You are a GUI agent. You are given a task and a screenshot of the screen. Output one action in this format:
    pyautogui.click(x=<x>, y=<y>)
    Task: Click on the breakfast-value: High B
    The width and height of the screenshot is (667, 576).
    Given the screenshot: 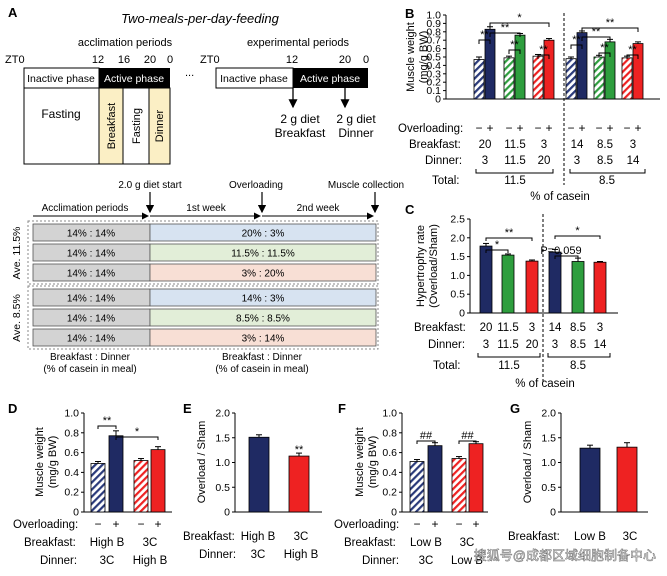 What is the action you would take?
    pyautogui.click(x=258, y=537)
    